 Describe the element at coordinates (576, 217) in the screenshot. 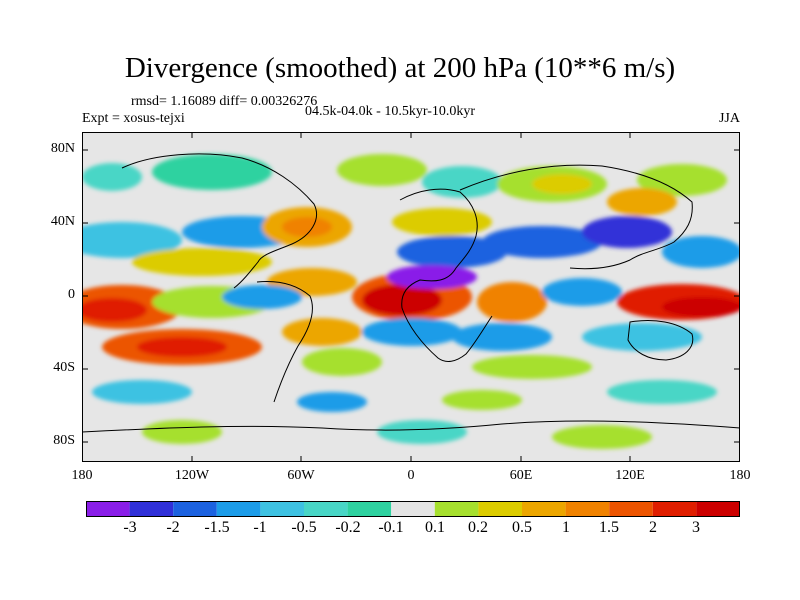

I see `asia-coast` at that location.